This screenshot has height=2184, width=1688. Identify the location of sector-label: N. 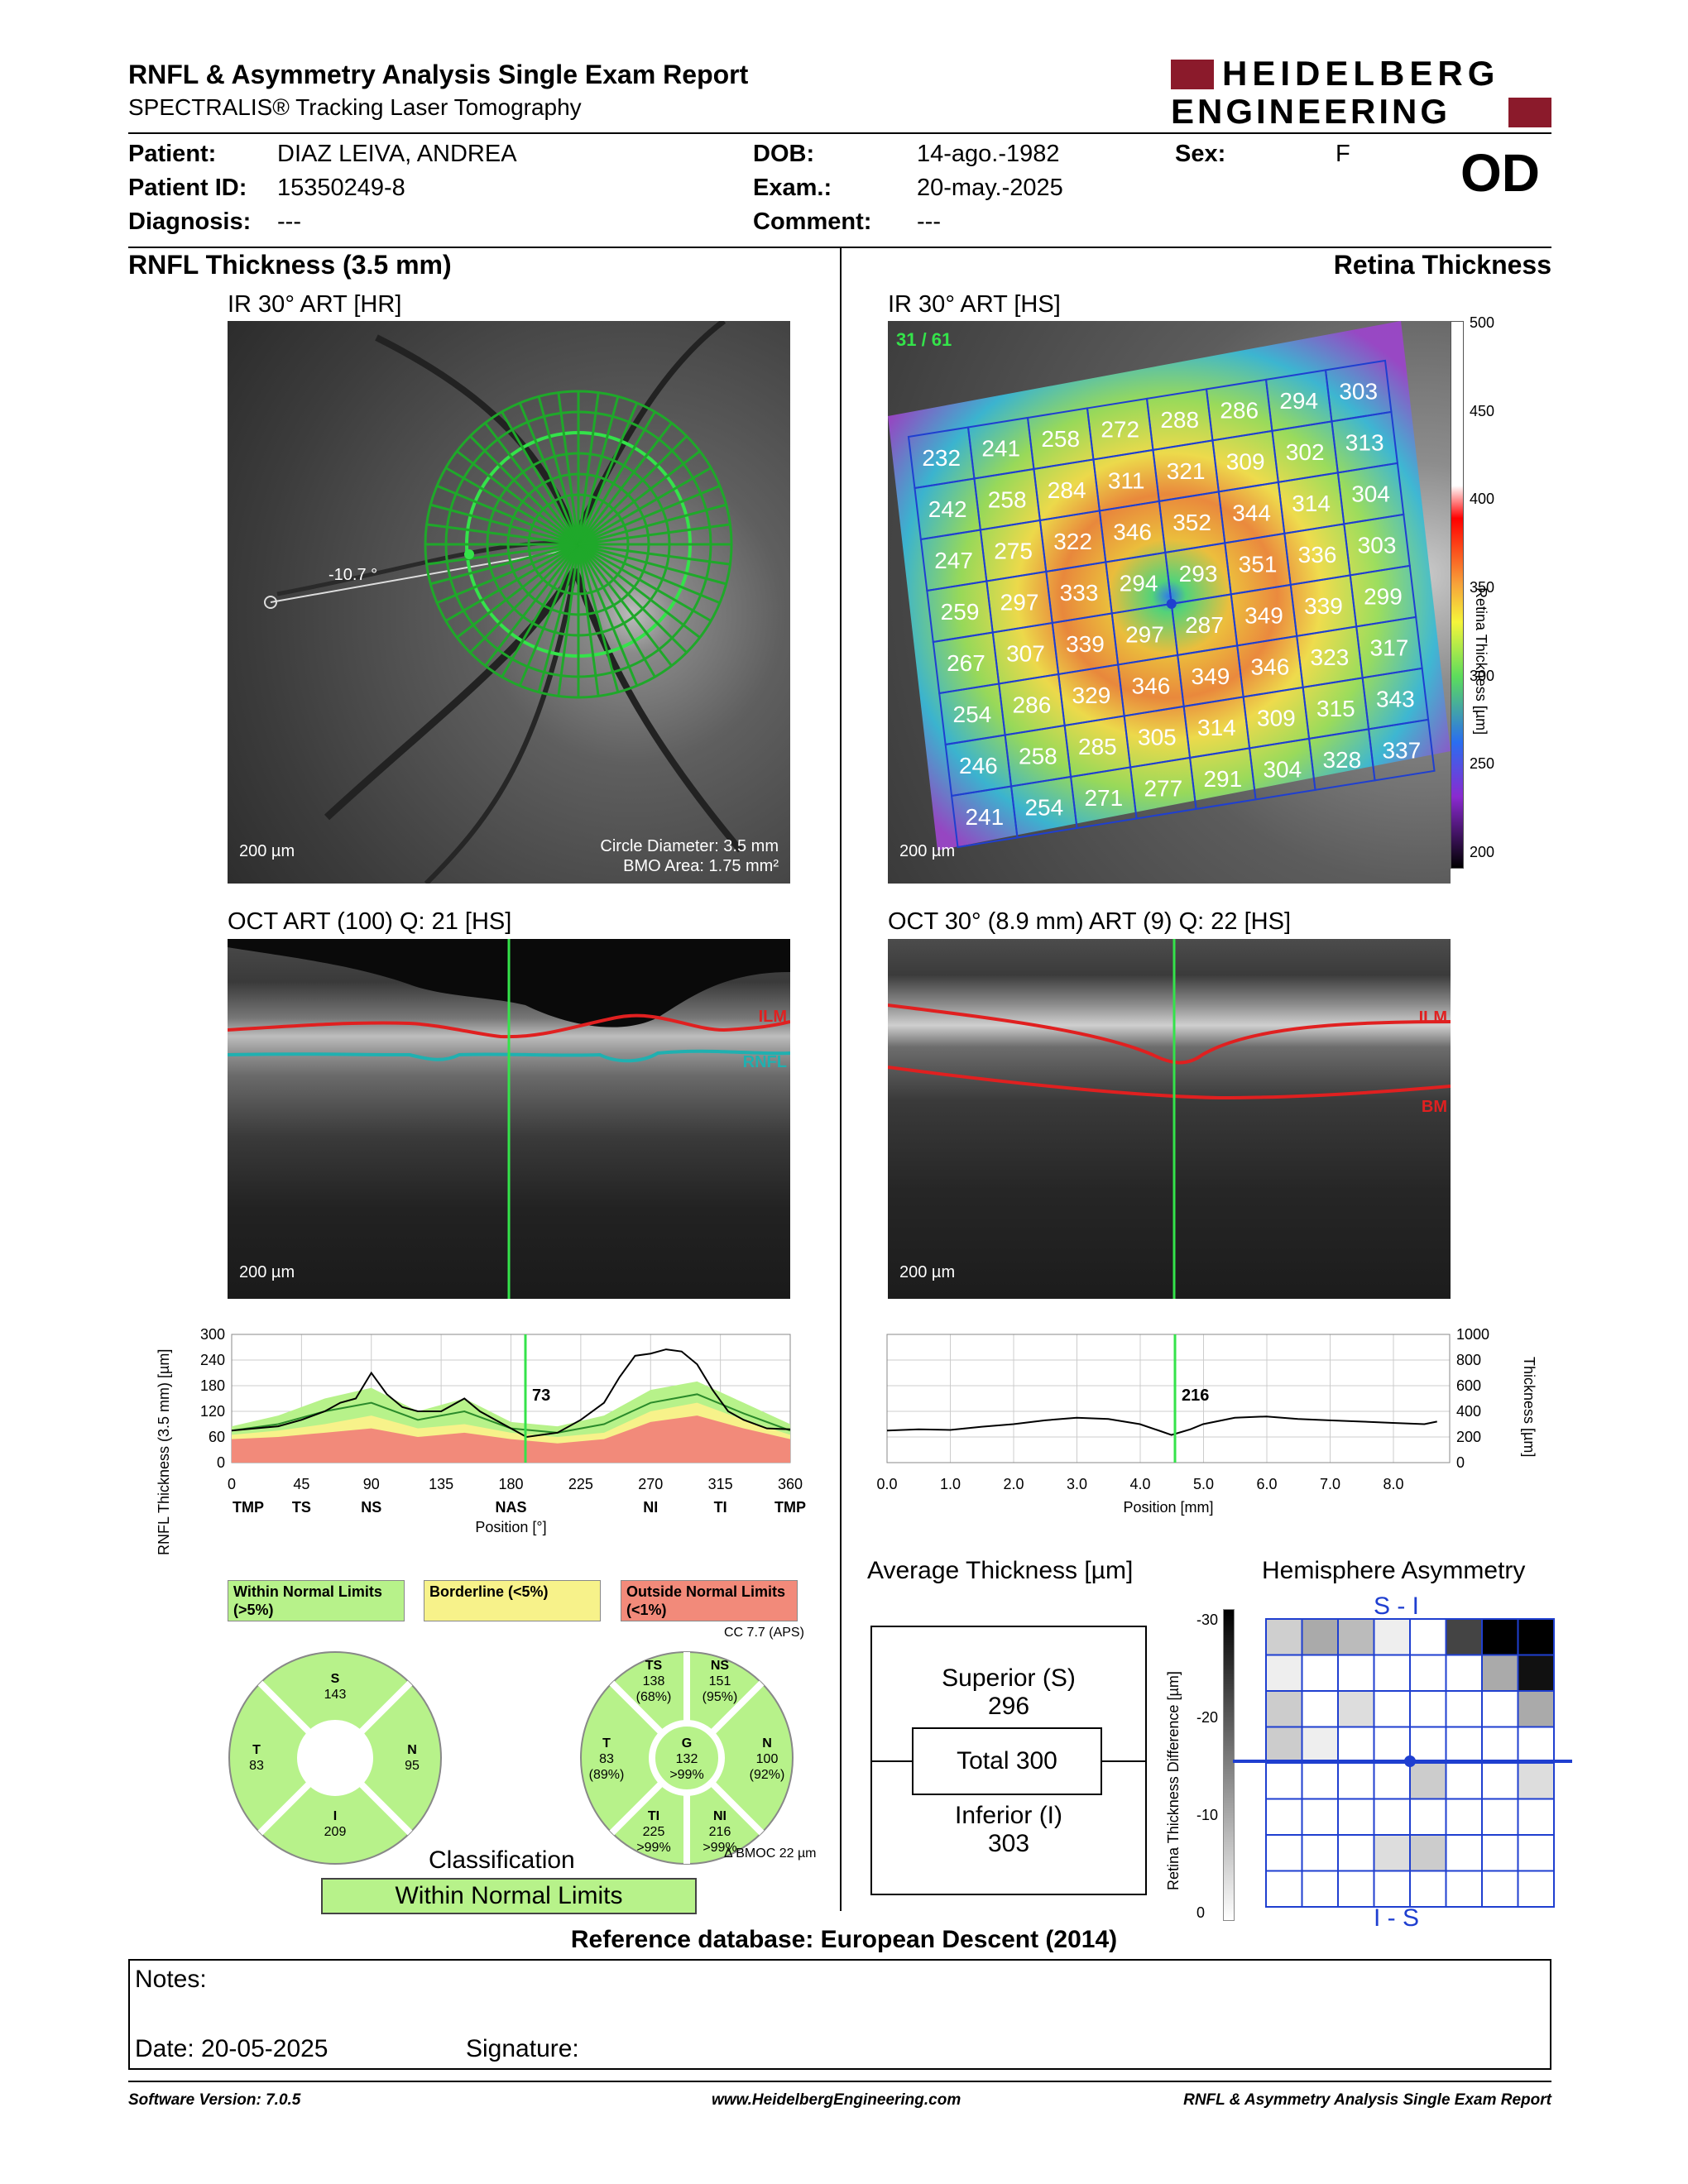
(412, 1750).